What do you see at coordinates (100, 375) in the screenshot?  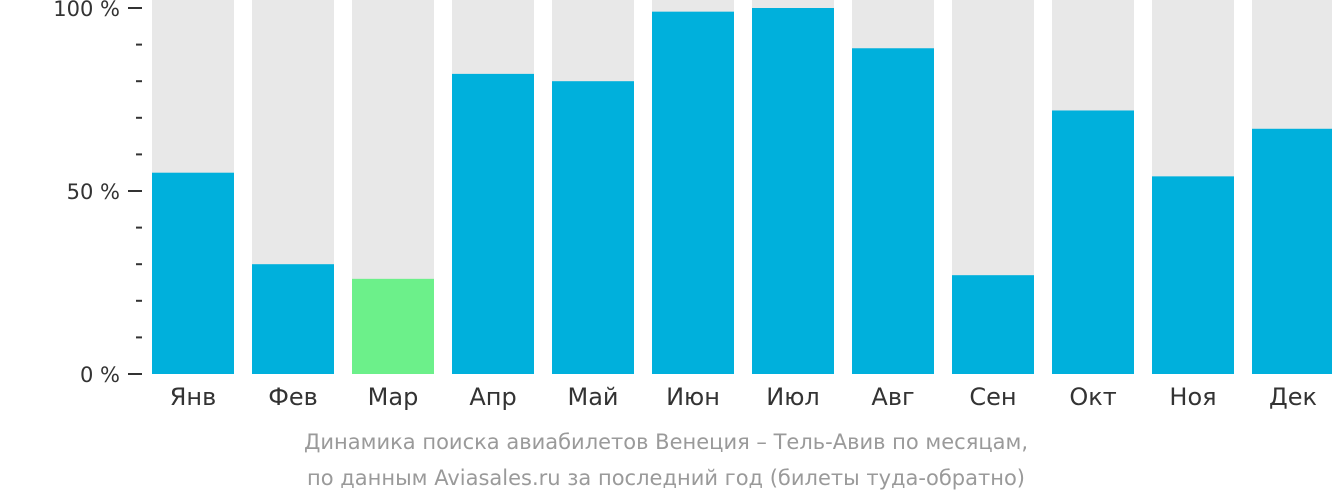 I see `y-tick-label: 0 %` at bounding box center [100, 375].